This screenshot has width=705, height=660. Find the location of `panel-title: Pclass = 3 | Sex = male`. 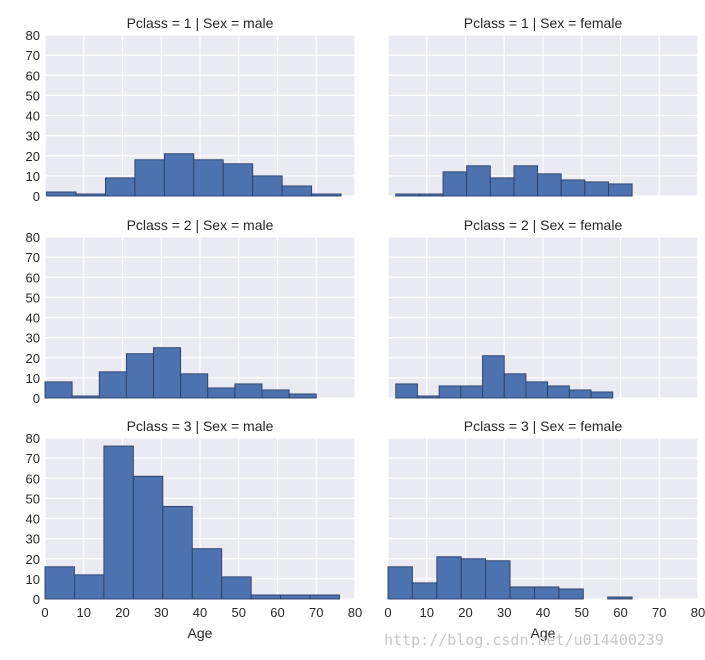

panel-title: Pclass = 3 | Sex = male is located at coordinates (200, 426).